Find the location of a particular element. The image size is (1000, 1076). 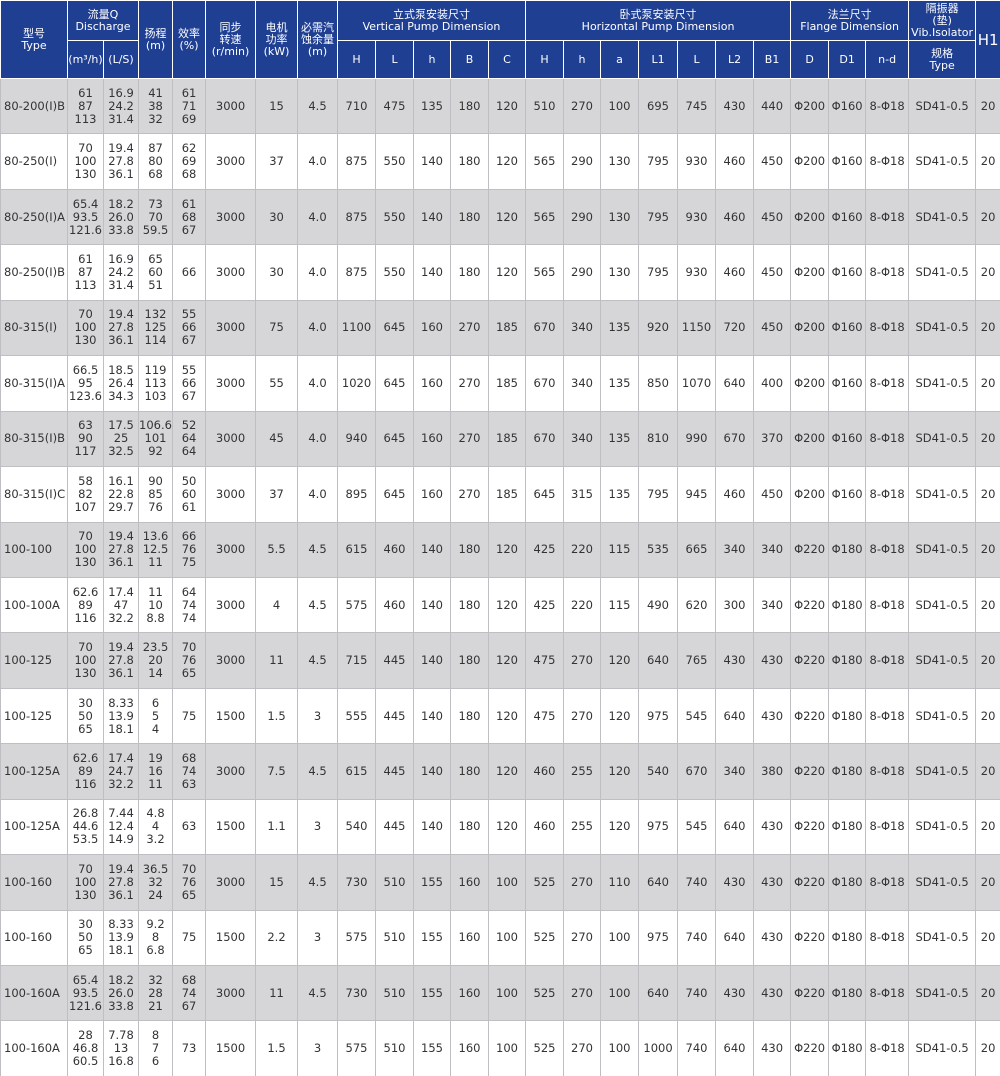

header-cell: H1 is located at coordinates (987, 39).